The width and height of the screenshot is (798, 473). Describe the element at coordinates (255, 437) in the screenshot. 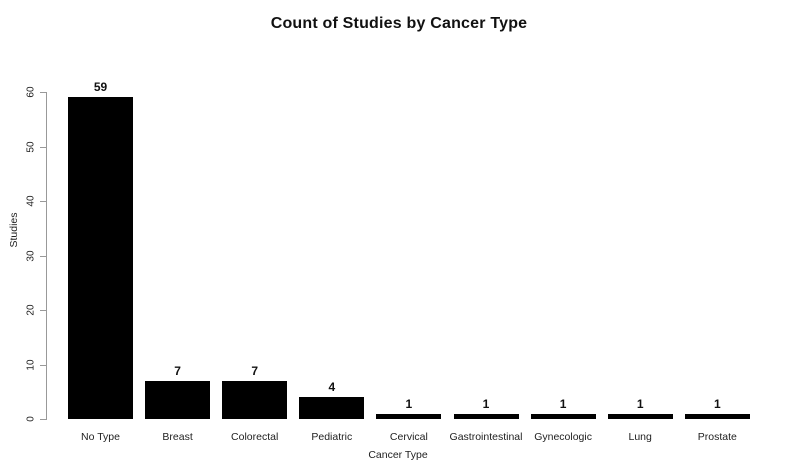

I see `x-tick-label-colorectal: Colorectal` at that location.